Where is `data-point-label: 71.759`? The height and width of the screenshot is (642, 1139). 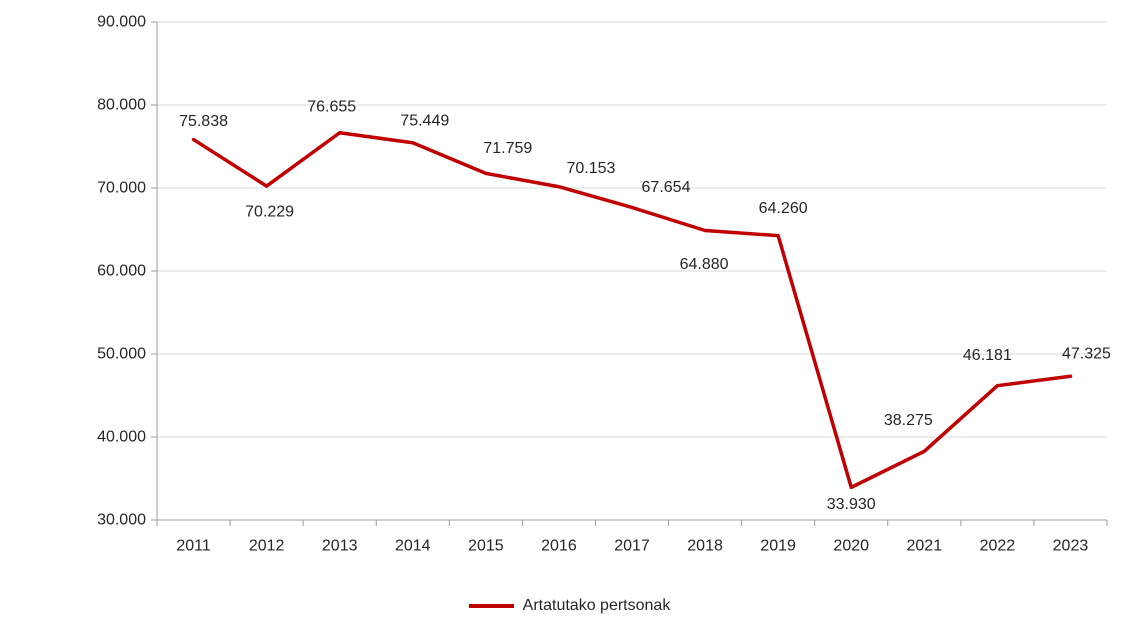 data-point-label: 71.759 is located at coordinates (507, 148).